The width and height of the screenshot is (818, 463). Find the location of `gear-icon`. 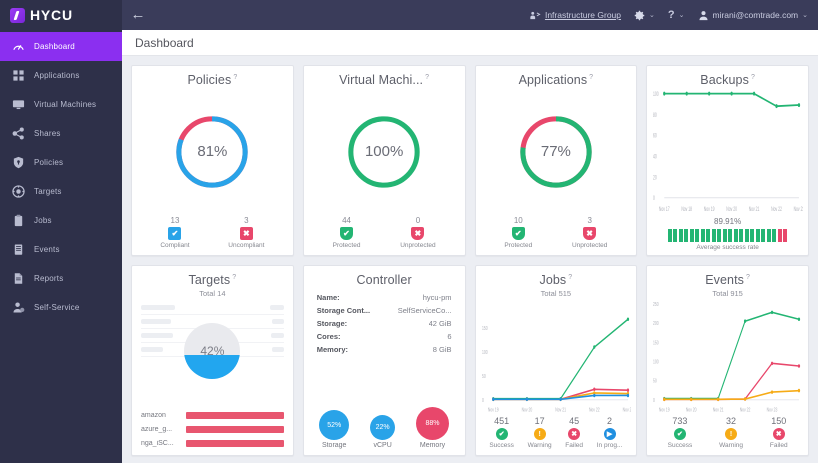

gear-icon is located at coordinates (639, 15).